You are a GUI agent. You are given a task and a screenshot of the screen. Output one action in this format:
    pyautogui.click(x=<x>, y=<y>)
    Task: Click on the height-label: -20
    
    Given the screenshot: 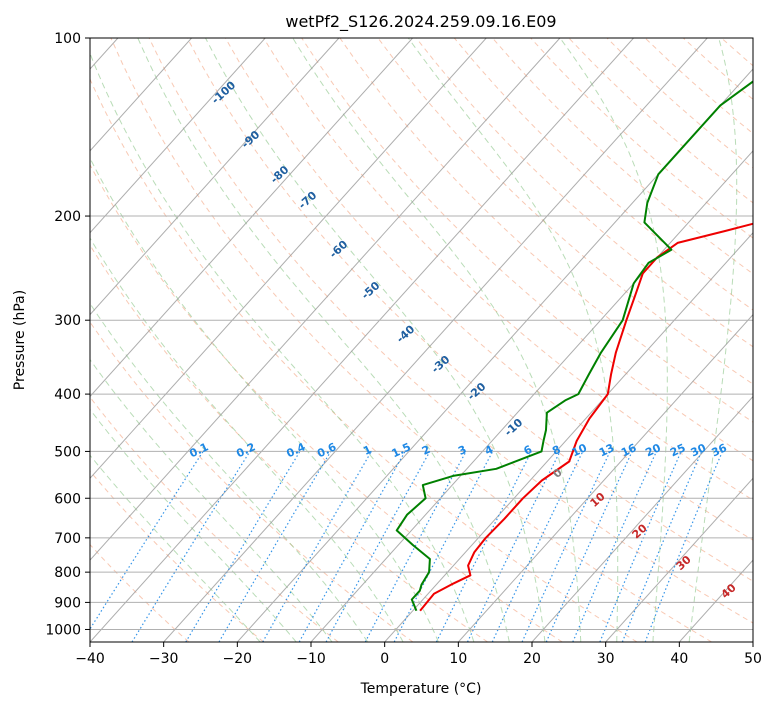 What is the action you would take?
    pyautogui.click(x=477, y=391)
    